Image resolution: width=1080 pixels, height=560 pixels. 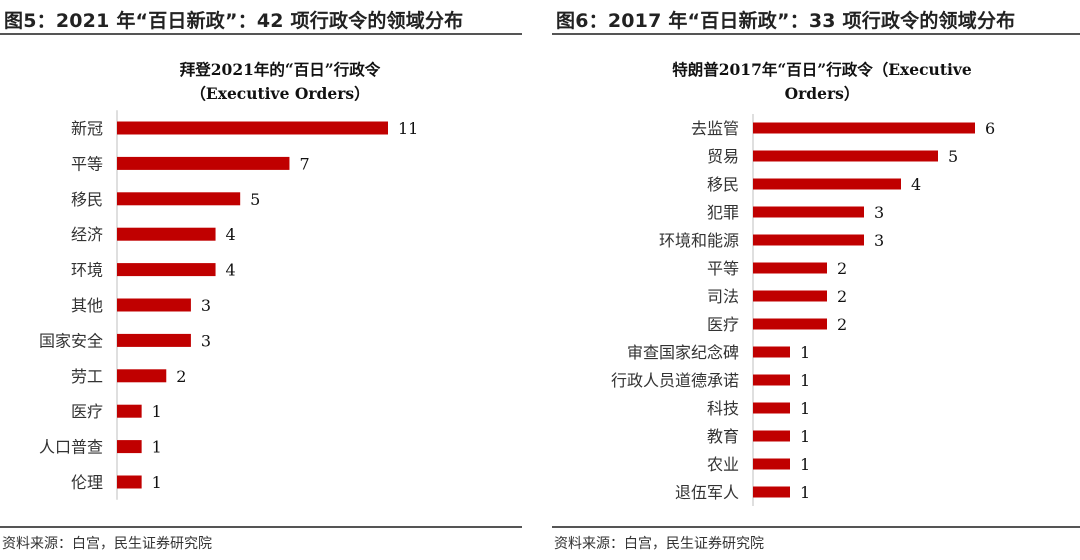 I want to click on category-label: 劳工, so click(x=87, y=376).